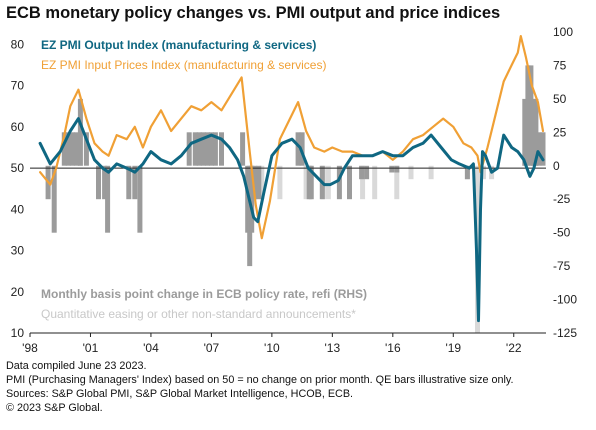  I want to click on left-tick-label: 40, so click(18, 209).